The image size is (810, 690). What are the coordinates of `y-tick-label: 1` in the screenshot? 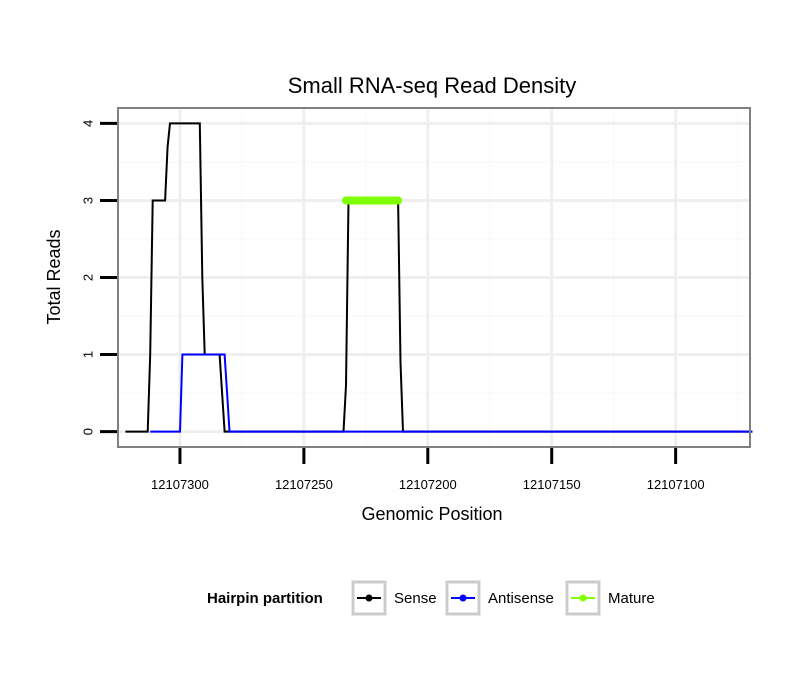 It's located at (88, 354).